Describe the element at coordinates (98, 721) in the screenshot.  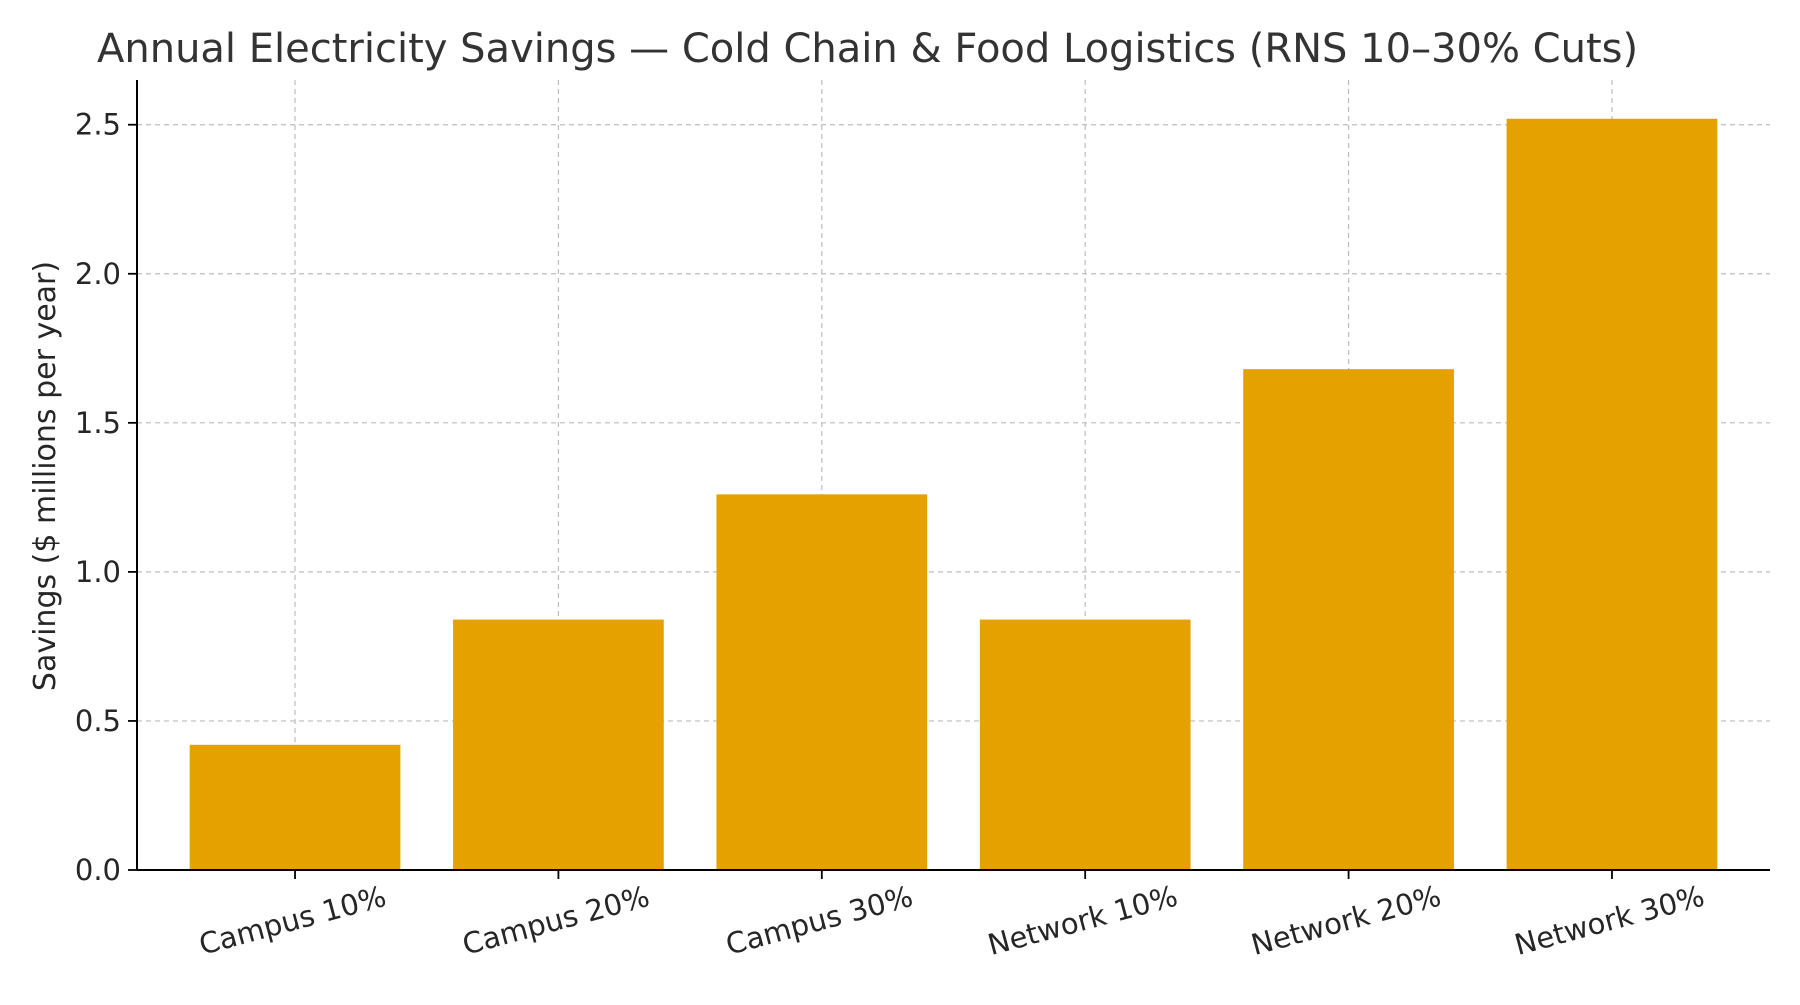
I see `y-tick-label: 0.5` at that location.